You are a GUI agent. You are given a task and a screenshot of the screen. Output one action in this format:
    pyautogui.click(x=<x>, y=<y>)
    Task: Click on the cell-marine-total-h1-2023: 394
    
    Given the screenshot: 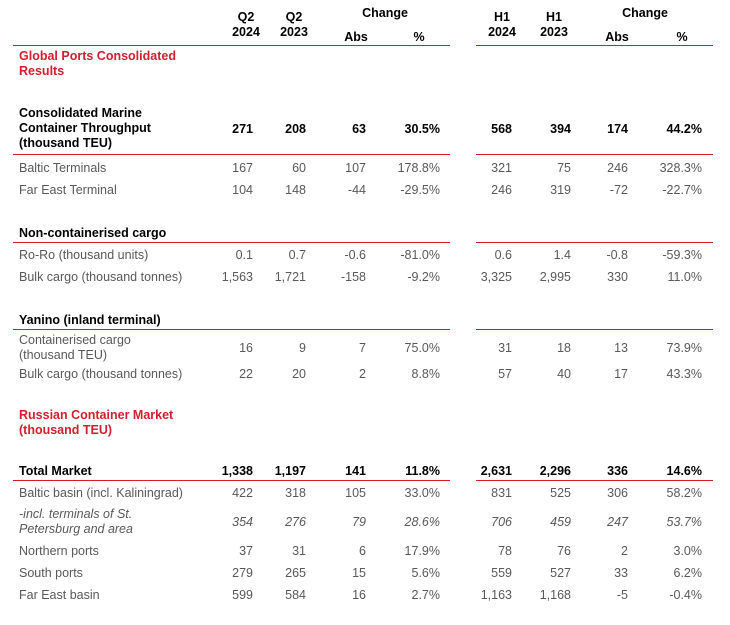 What is the action you would take?
    pyautogui.click(x=560, y=129)
    